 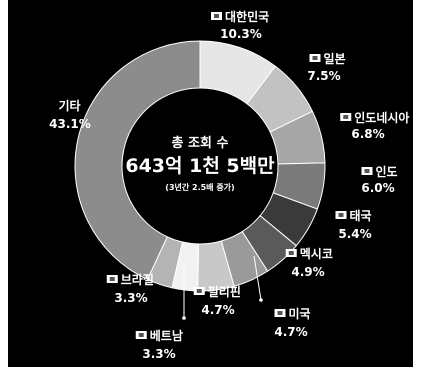 What do you see at coordinates (346, 117) in the screenshot?
I see `id-flag-icon` at bounding box center [346, 117].